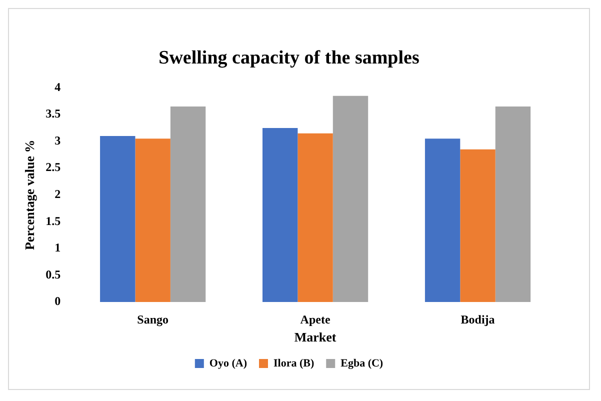 This screenshot has width=601, height=401. I want to click on y-tick-label: 4, so click(57, 87).